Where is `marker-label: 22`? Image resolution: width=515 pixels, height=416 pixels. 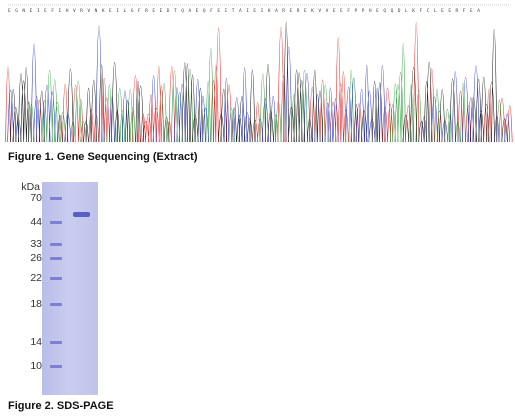
marker-label: 22 is located at coordinates (36, 278).